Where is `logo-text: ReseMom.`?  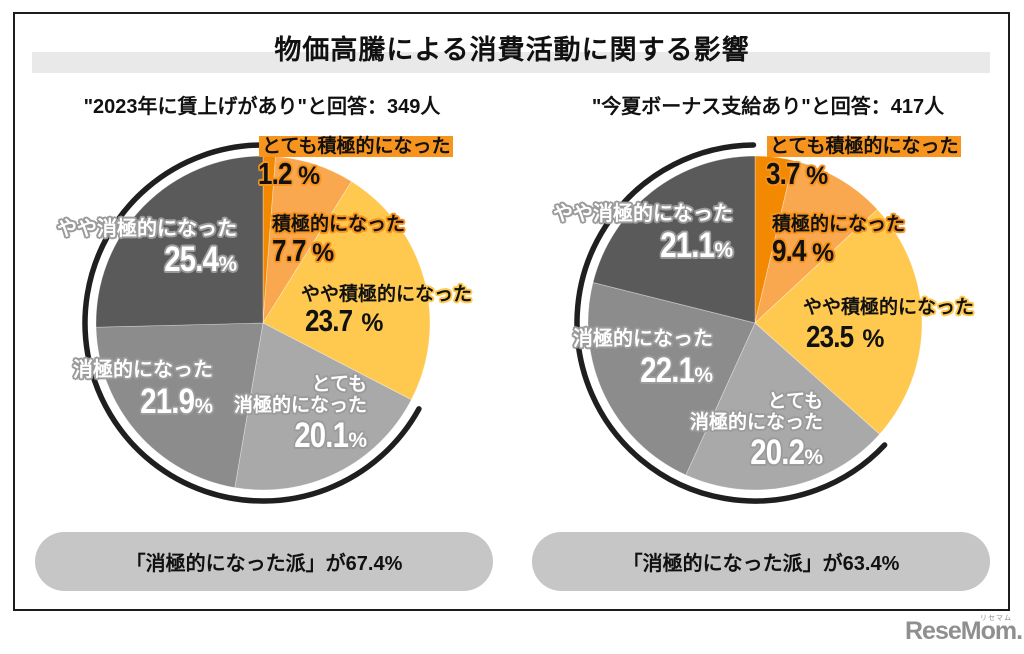
logo-text: ReseMom. is located at coordinates (964, 631).